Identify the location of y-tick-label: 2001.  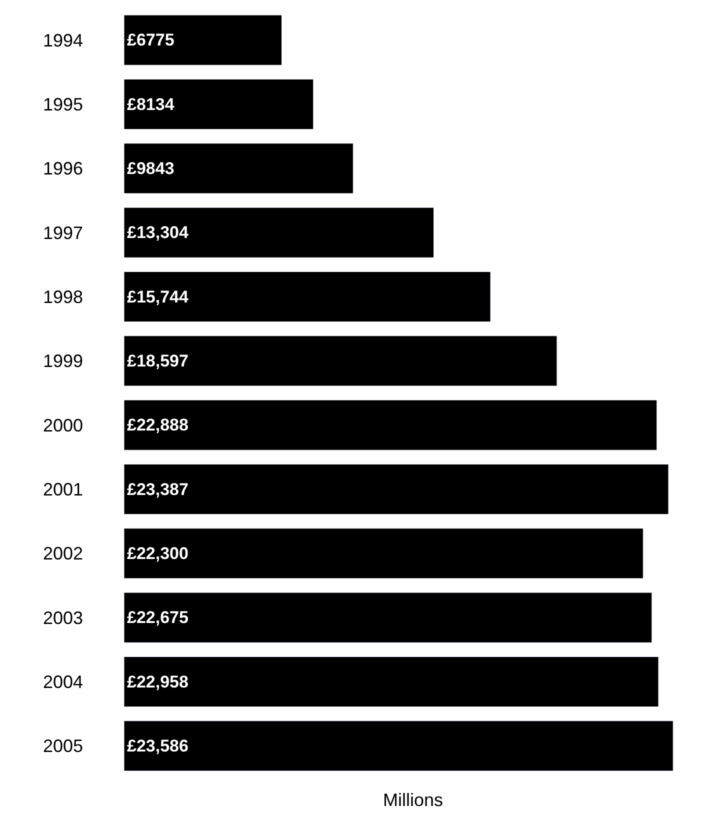
(62, 490).